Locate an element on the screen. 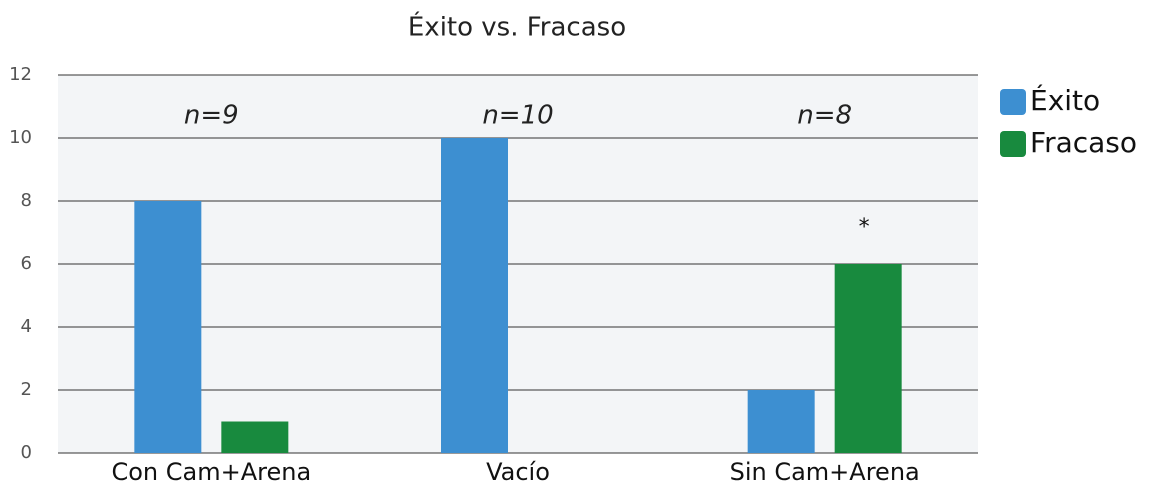 This screenshot has height=493, width=1156. y-tick-label: 0 is located at coordinates (26, 452).